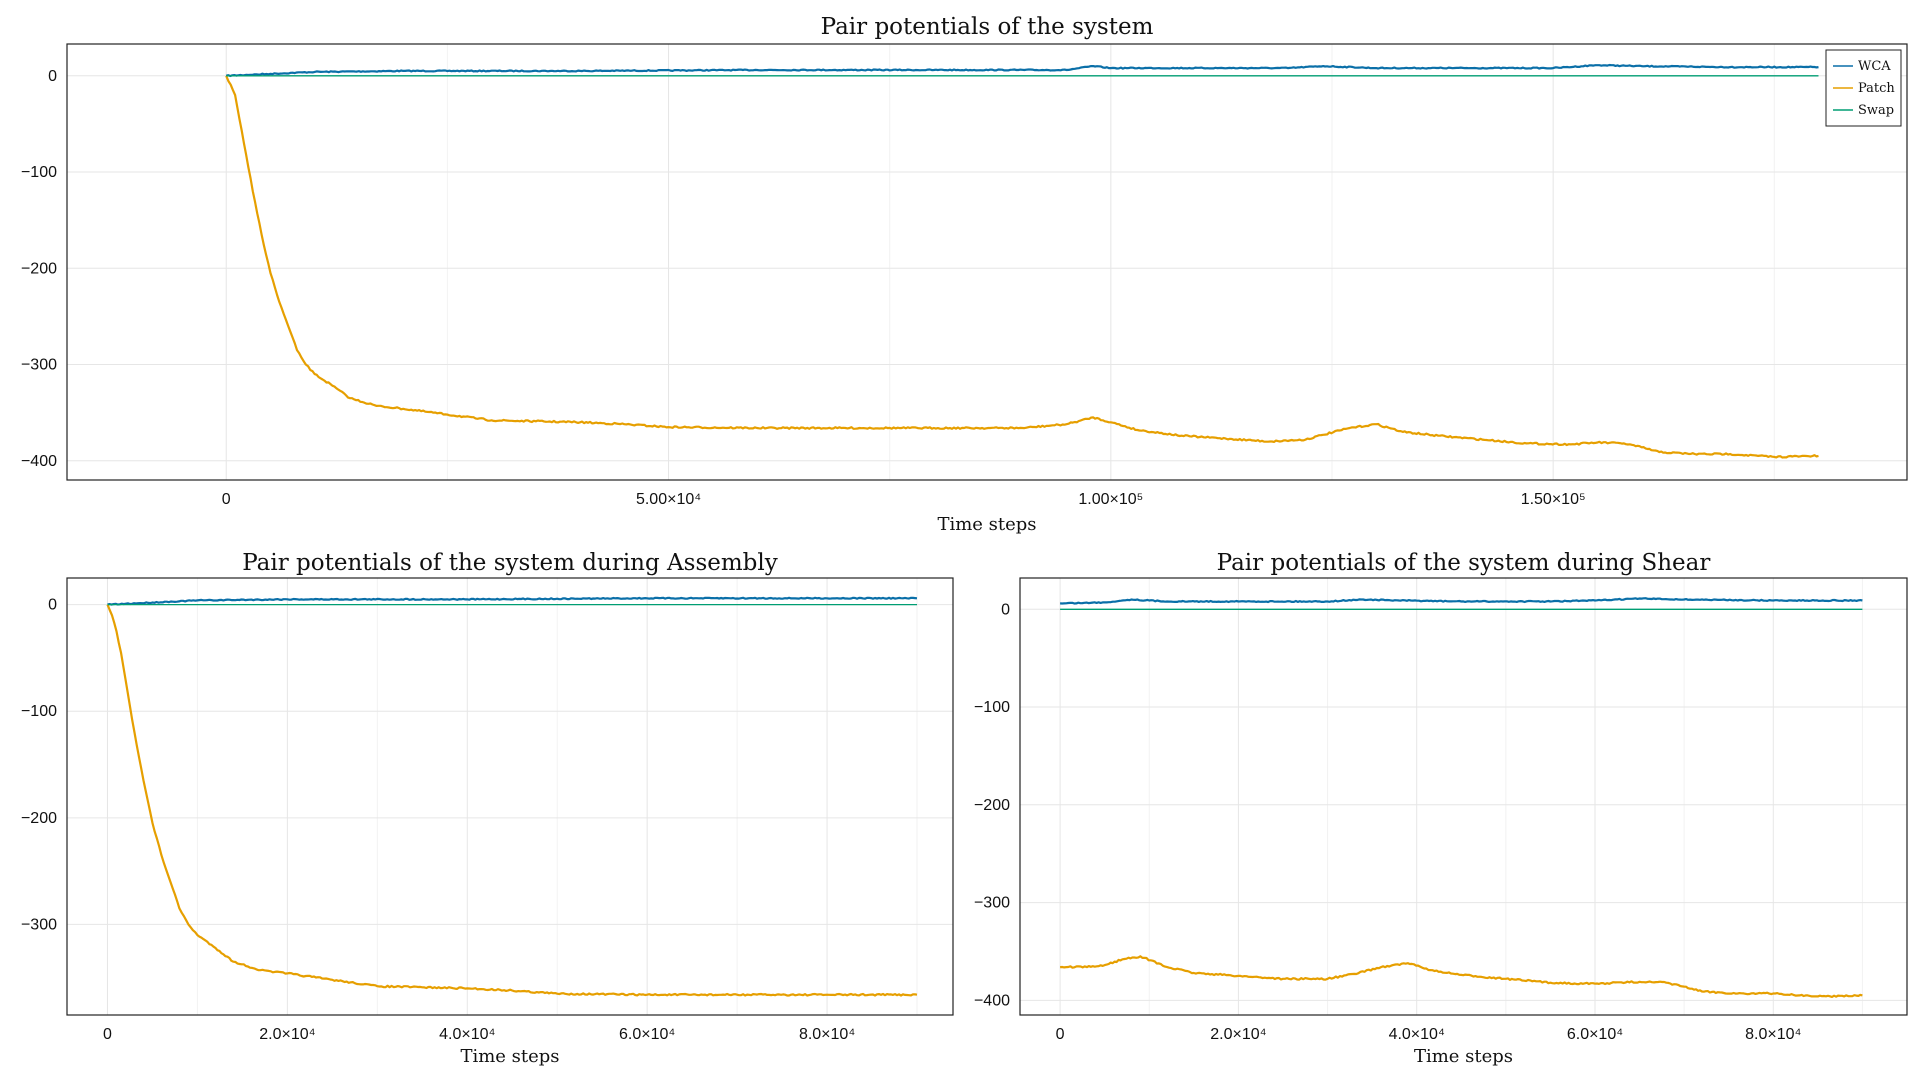 The width and height of the screenshot is (1920, 1080). Describe the element at coordinates (987, 27) in the screenshot. I see `chart-title: Pair potentials of the system` at that location.